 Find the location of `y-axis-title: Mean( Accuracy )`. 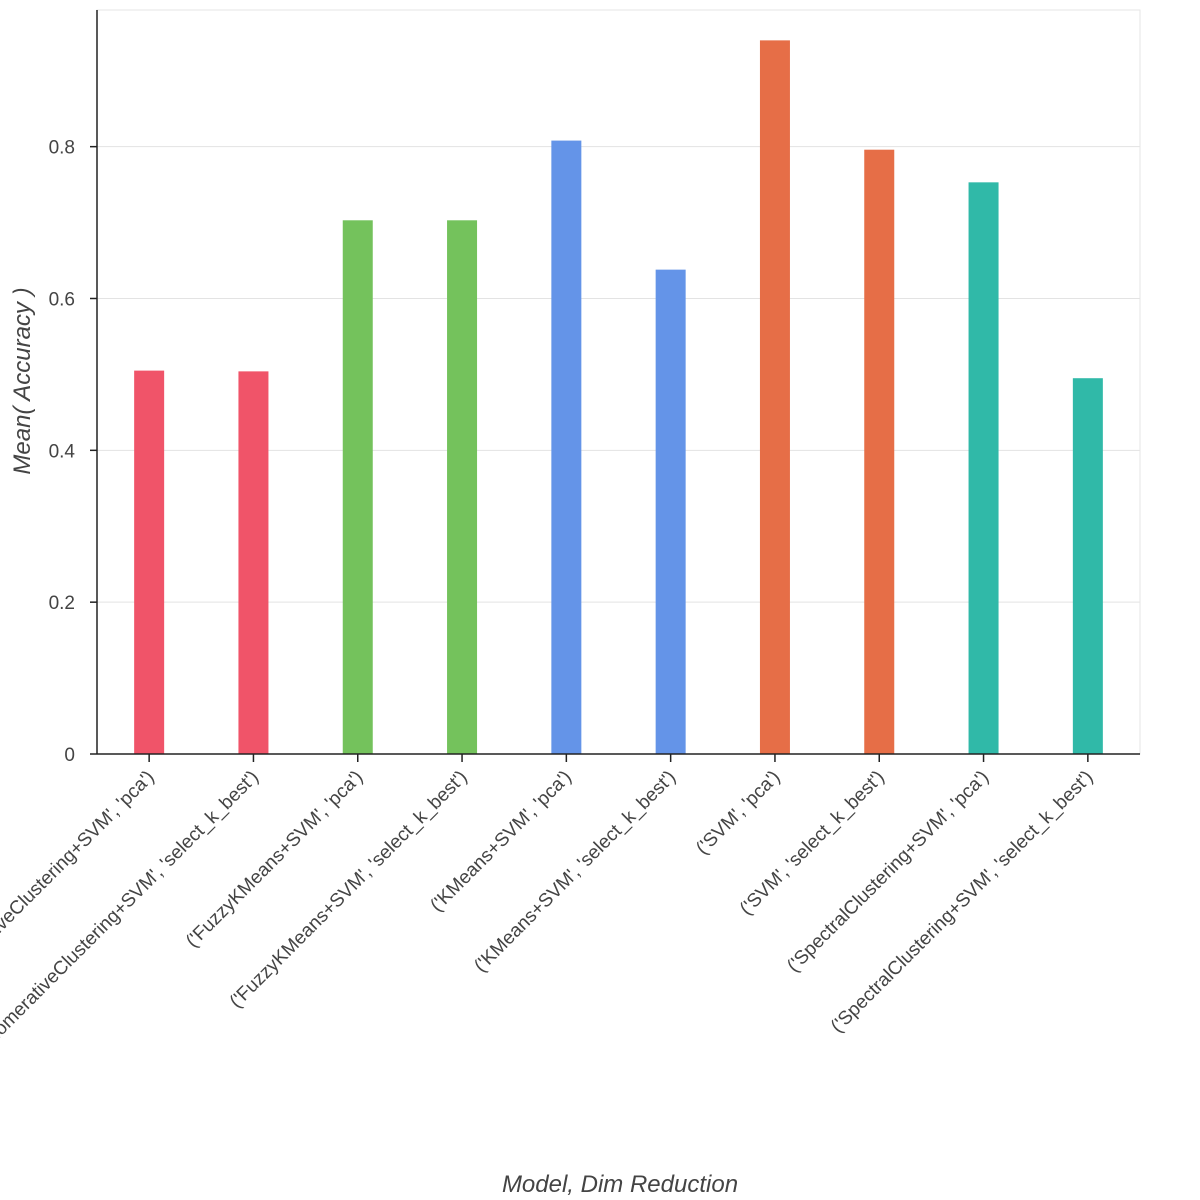

y-axis-title: Mean( Accuracy ) is located at coordinates (22, 380).